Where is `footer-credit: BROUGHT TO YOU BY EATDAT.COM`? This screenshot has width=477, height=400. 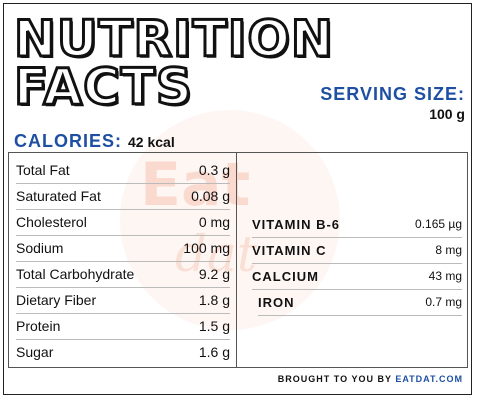
footer-credit: BROUGHT TO YOU BY EATDAT.COM is located at coordinates (370, 379).